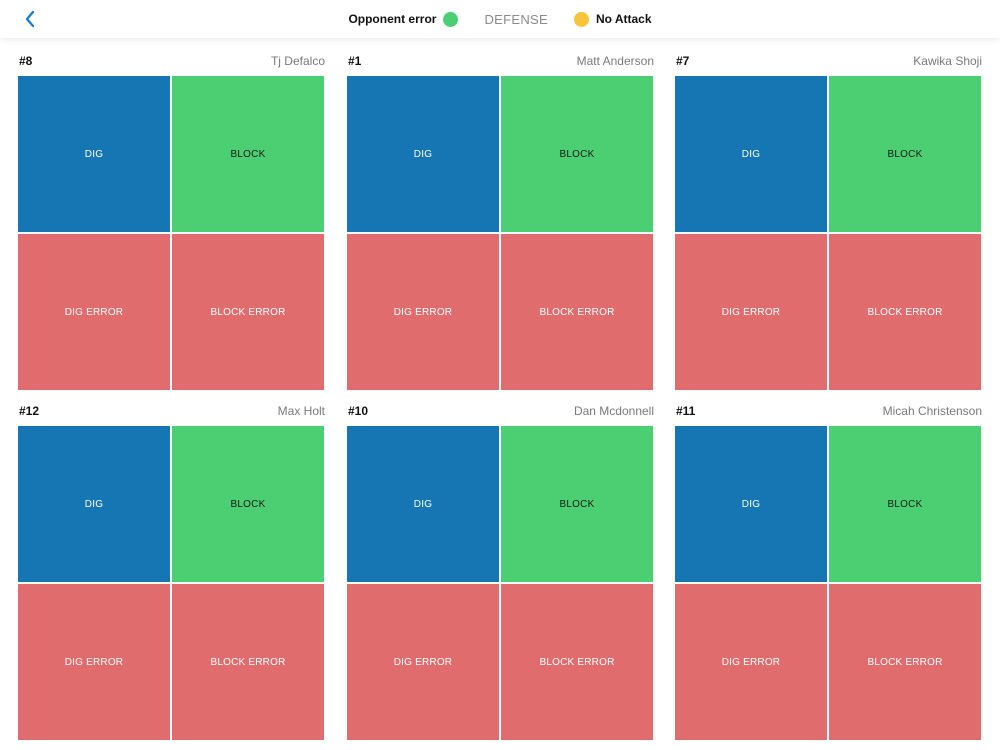  I want to click on player-name: Tj Defalco, so click(297, 61).